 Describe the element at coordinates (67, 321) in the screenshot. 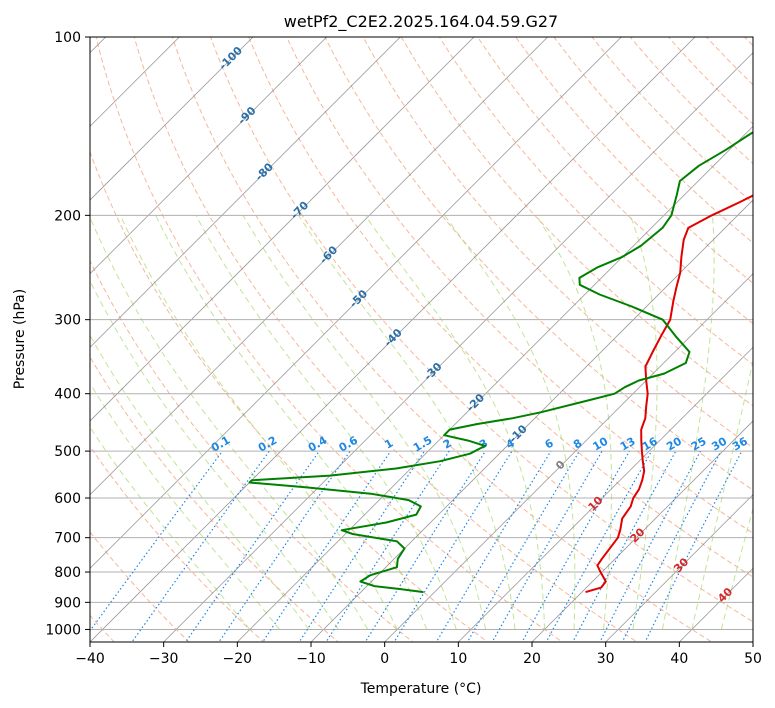

I see `y-tick-label: 300` at that location.